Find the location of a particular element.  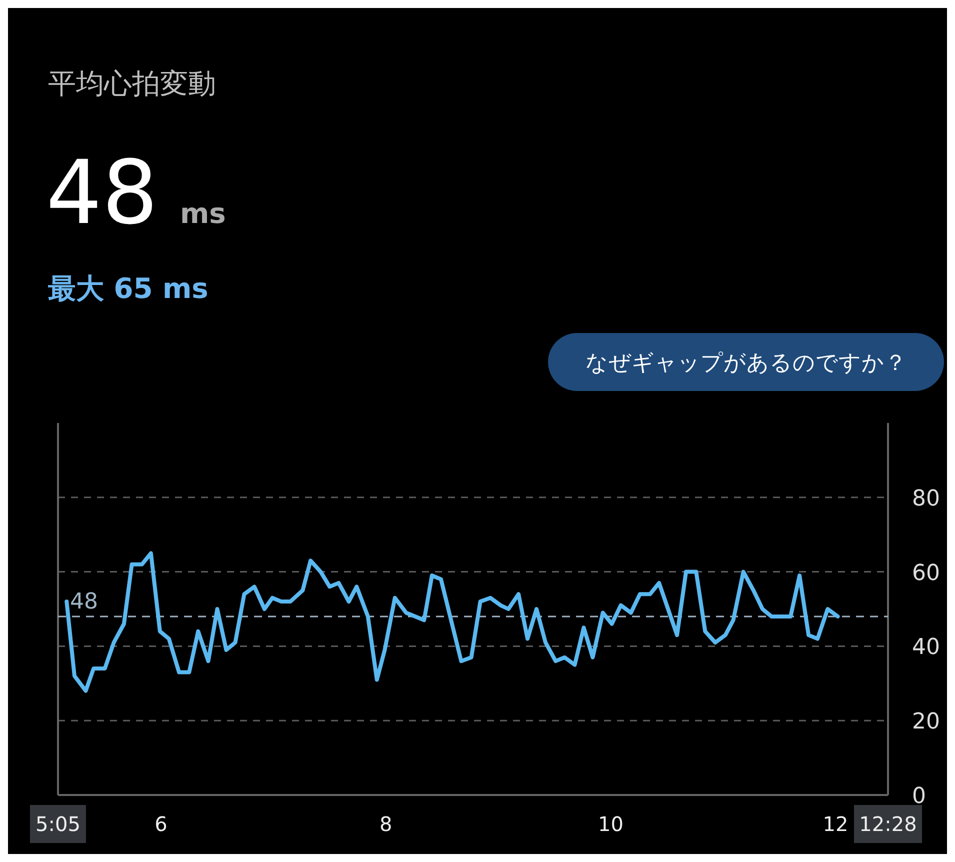

x-tick-label: 8 is located at coordinates (386, 824).